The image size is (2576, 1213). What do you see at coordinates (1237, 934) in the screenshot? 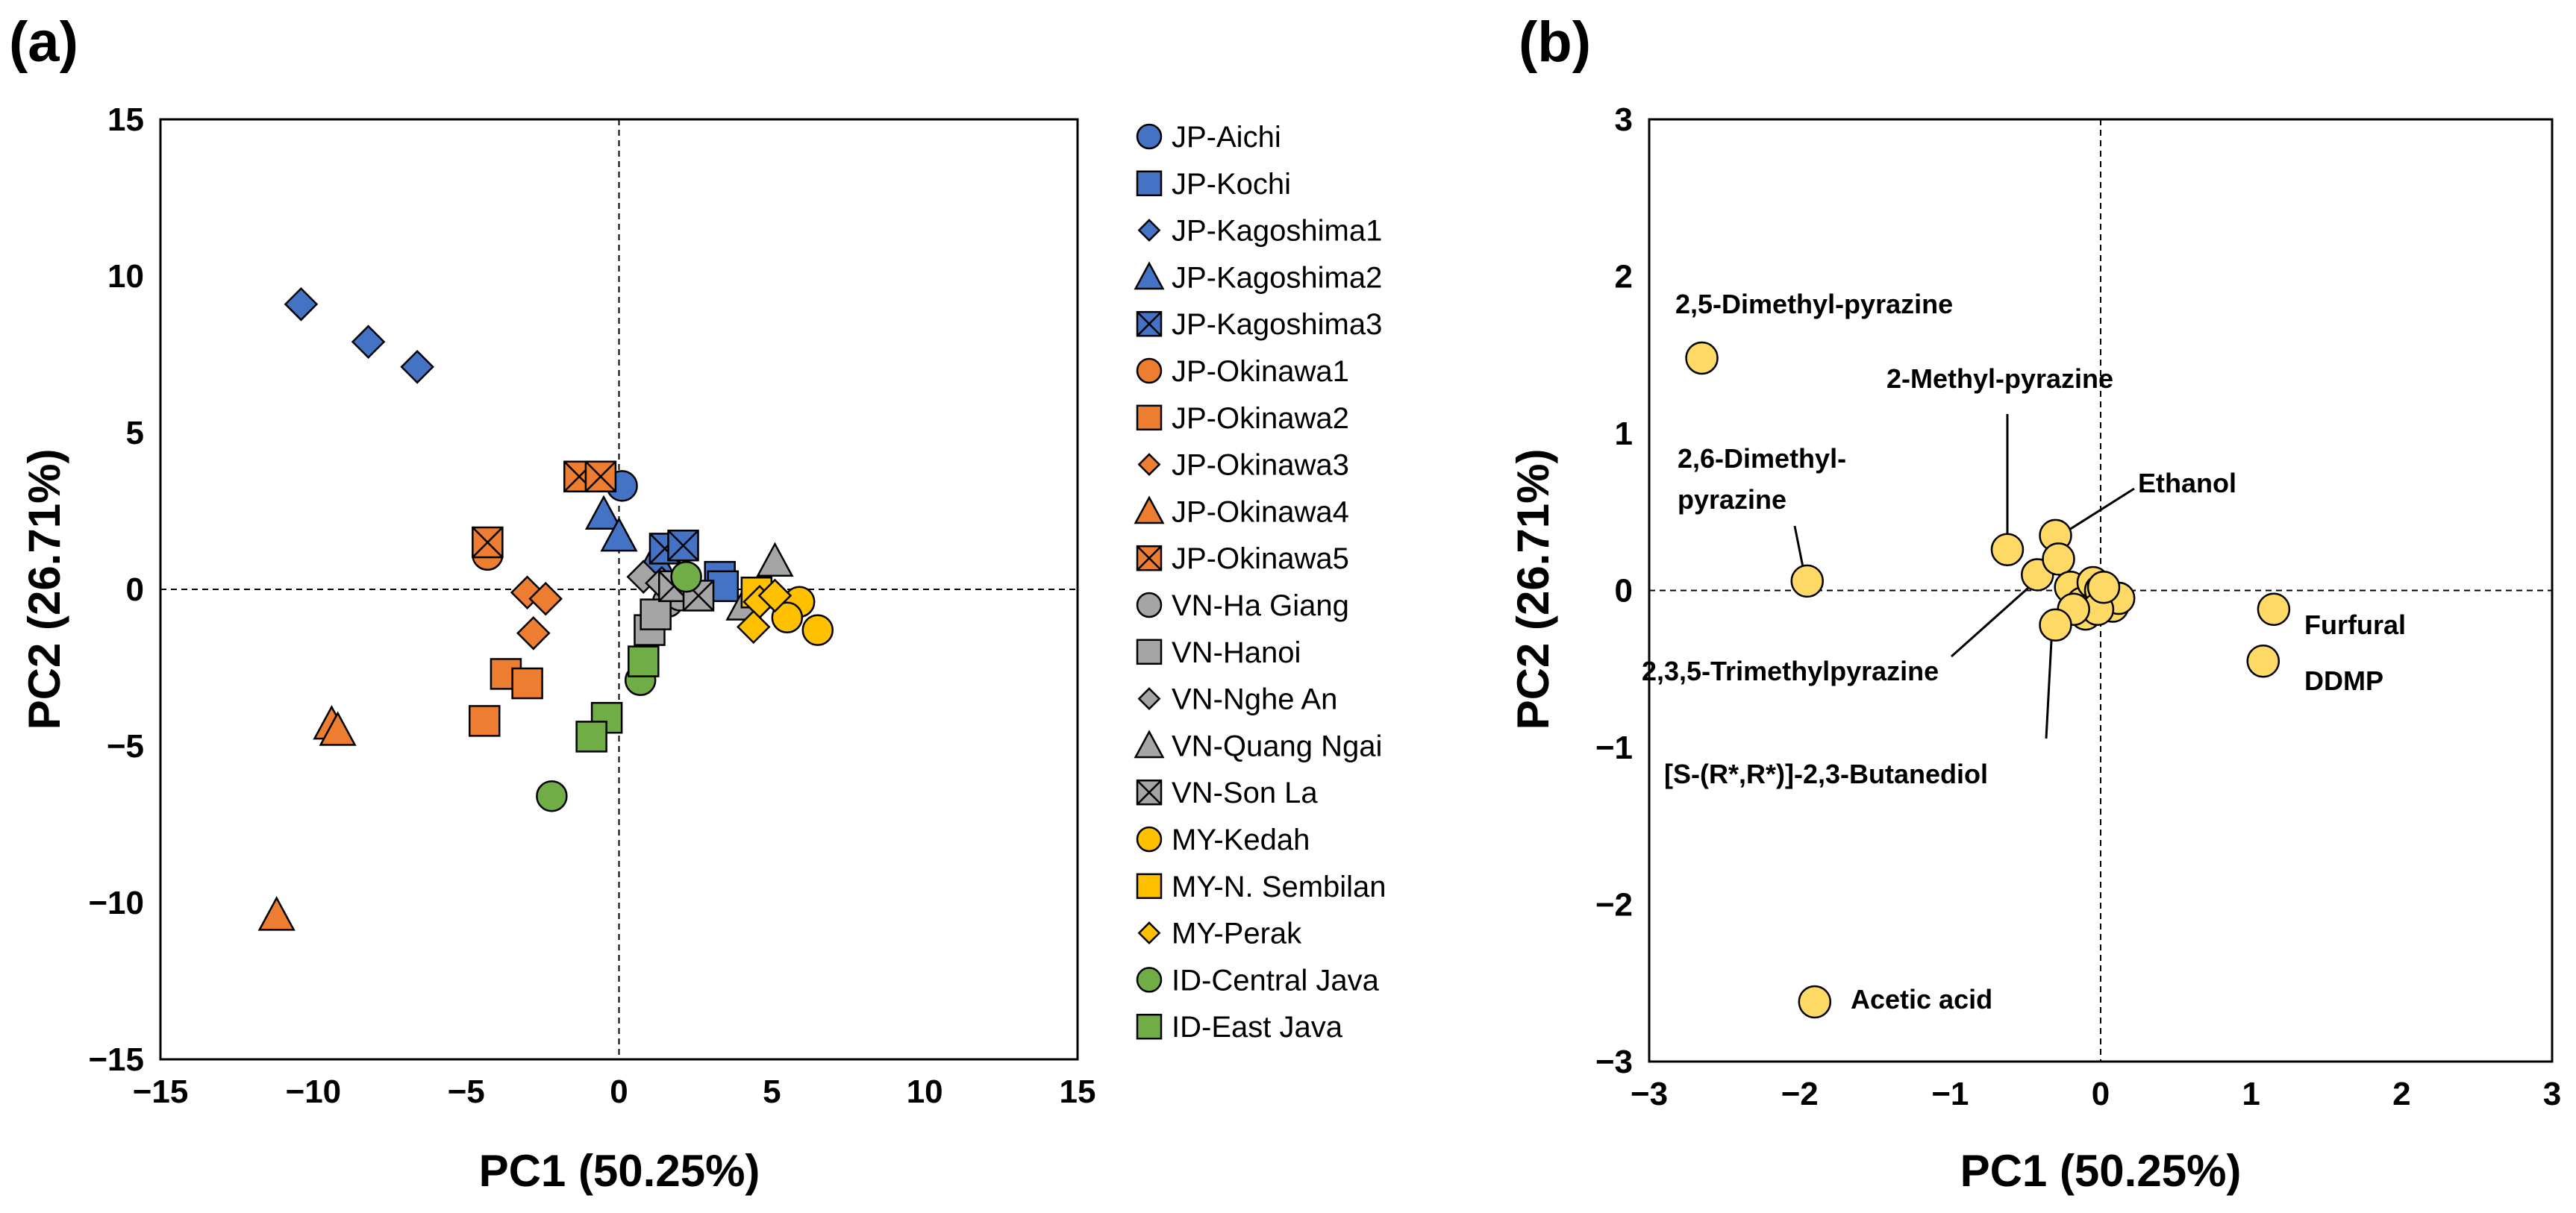
I see `legend-label: MY-Perak` at bounding box center [1237, 934].